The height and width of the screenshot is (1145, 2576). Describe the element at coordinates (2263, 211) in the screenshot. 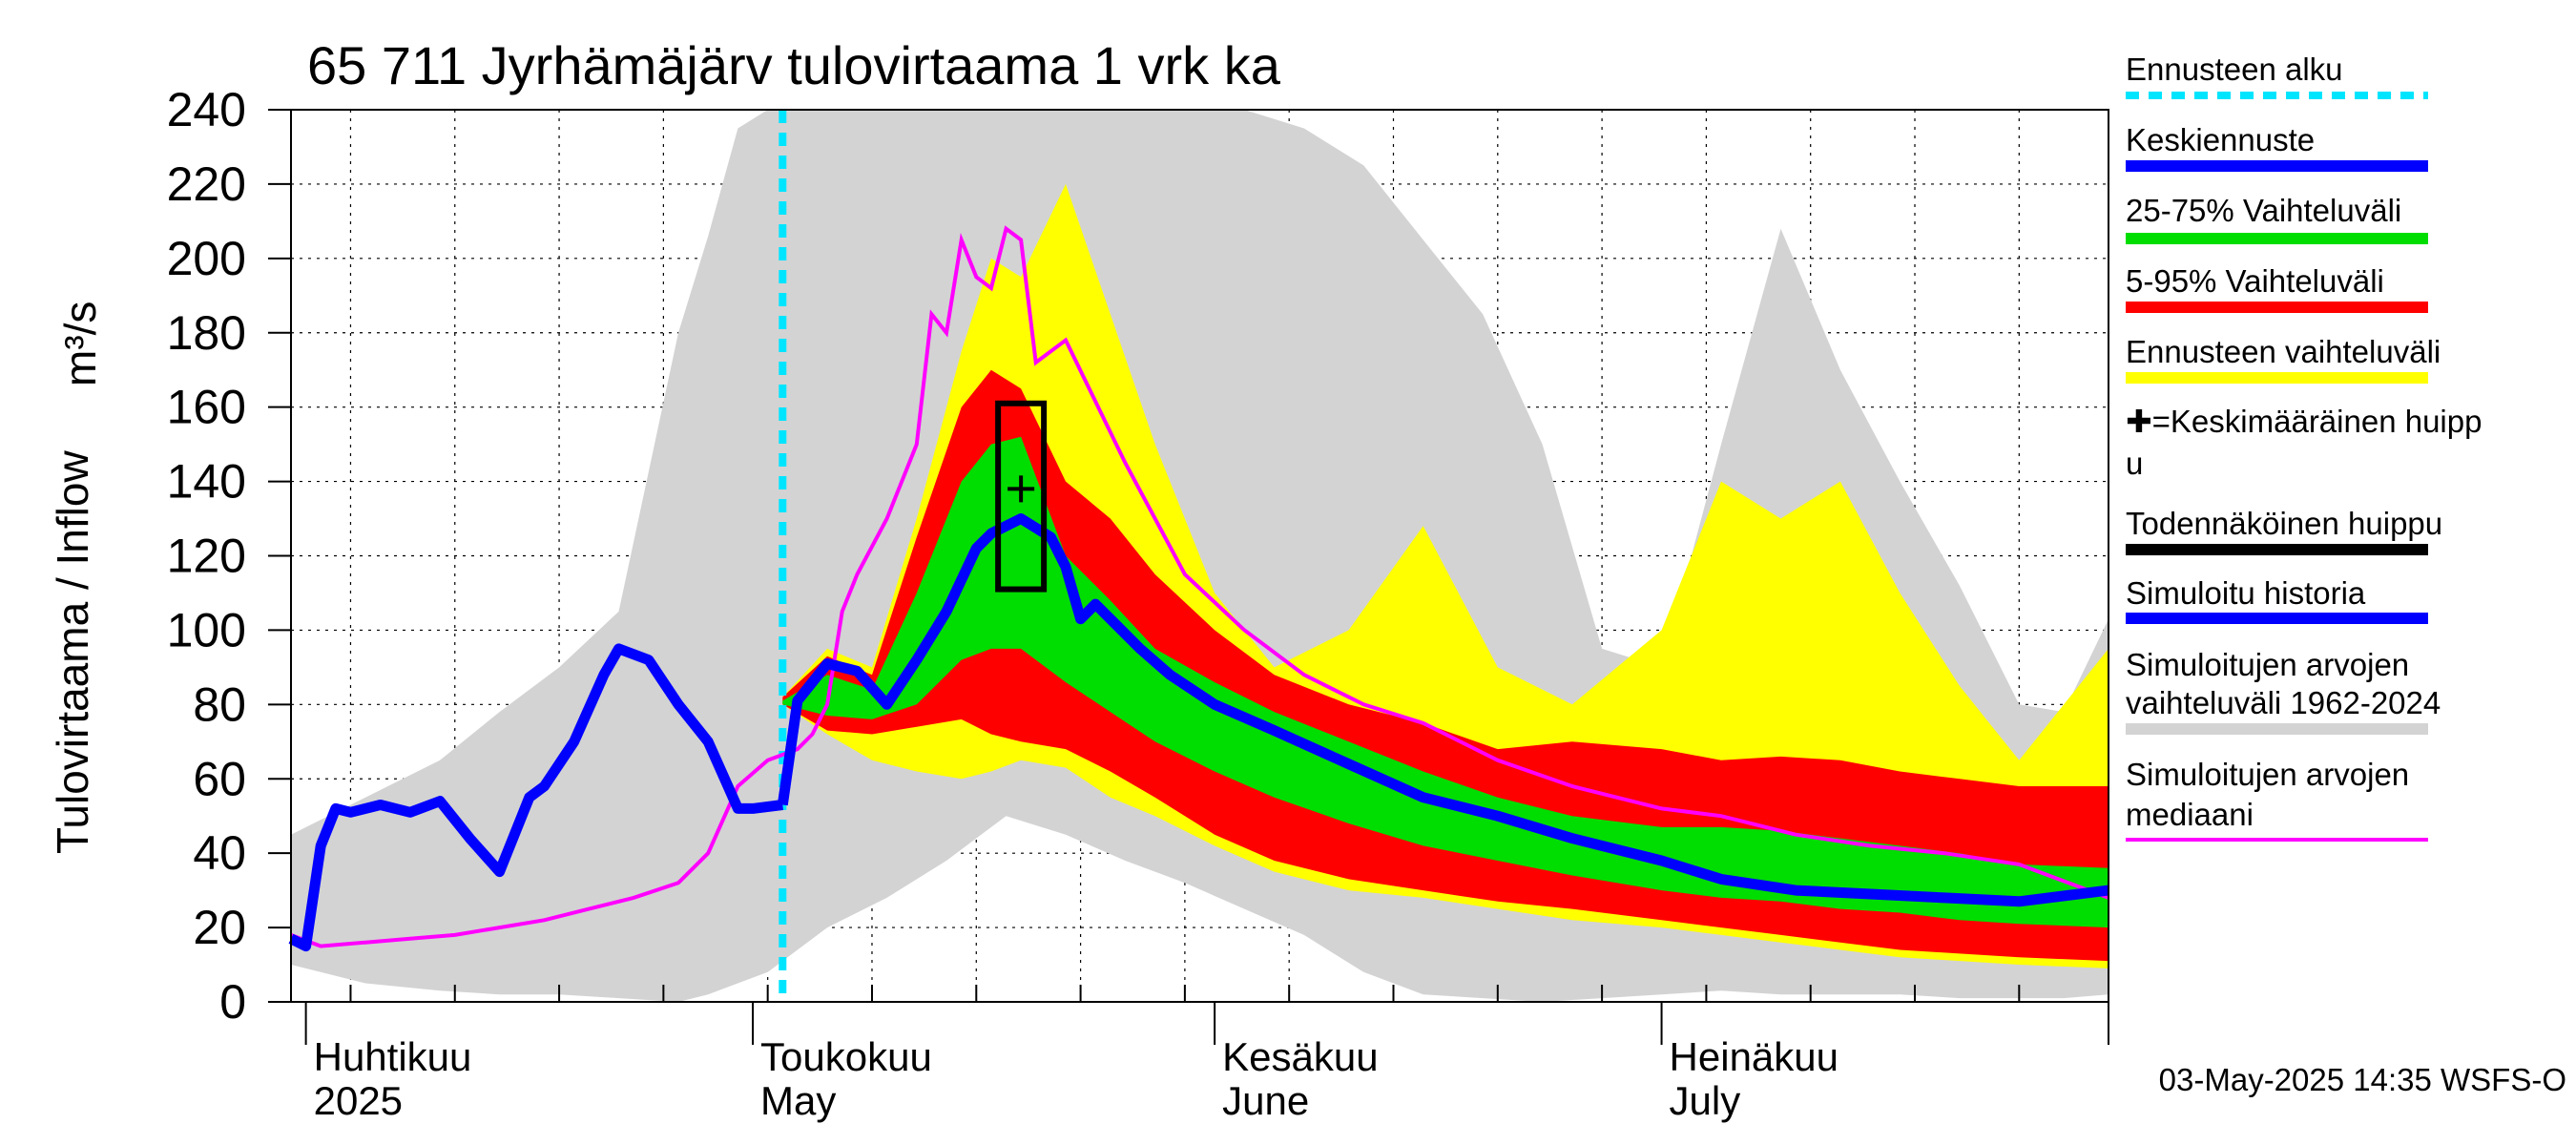

I see `legend-item-label: 25-75% Vaihteluväli` at that location.